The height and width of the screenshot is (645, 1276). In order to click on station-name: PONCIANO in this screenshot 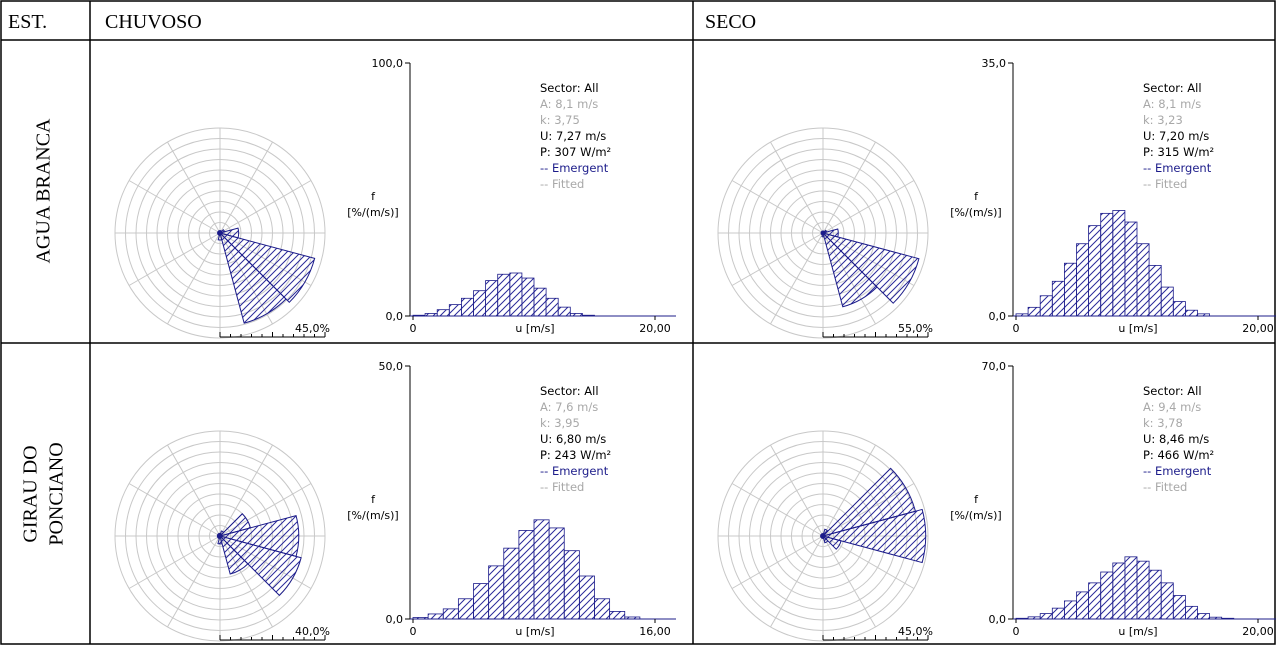, I will do `click(57, 493)`.